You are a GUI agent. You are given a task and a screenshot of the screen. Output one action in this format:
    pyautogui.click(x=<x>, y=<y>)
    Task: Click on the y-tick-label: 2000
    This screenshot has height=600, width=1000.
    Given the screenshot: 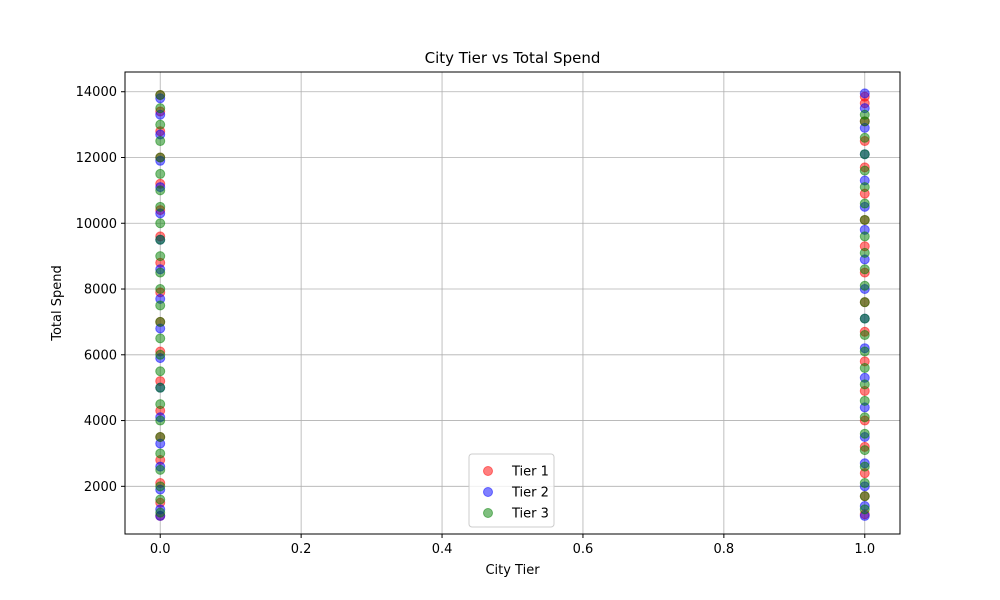 What is the action you would take?
    pyautogui.click(x=100, y=487)
    